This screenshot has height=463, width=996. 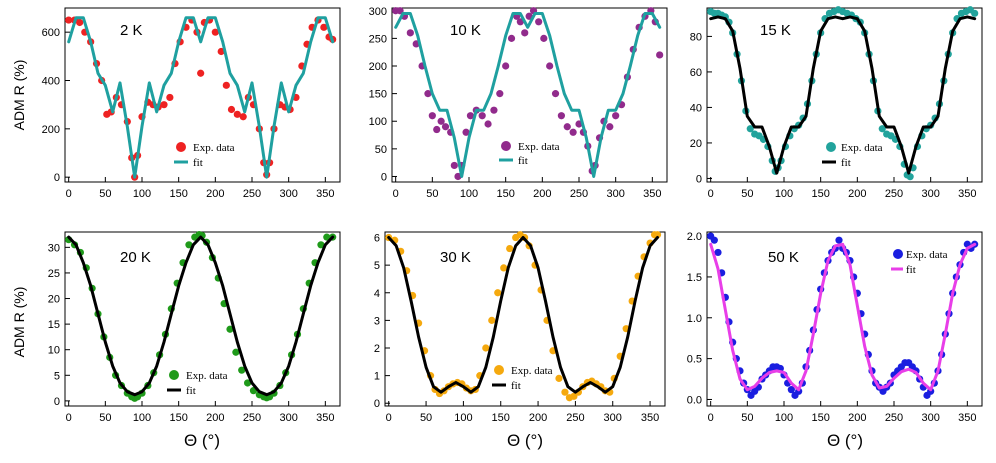 I want to click on y-tick-label: 1.5, so click(x=694, y=278).